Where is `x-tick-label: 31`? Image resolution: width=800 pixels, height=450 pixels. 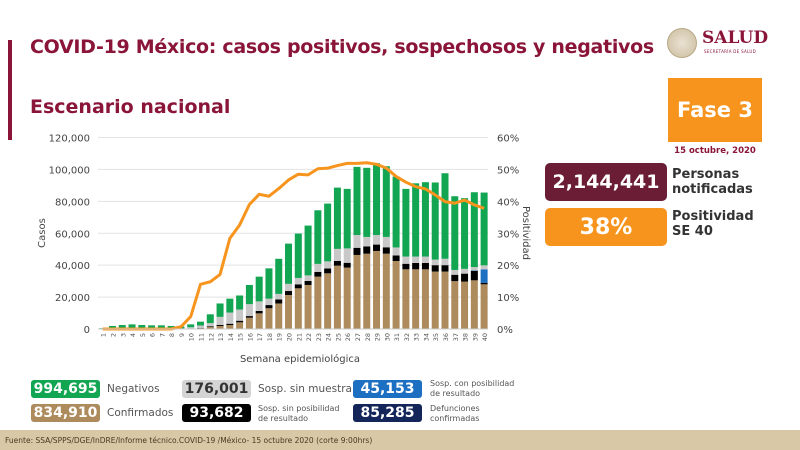
x-tick-label: 31 is located at coordinates (397, 337).